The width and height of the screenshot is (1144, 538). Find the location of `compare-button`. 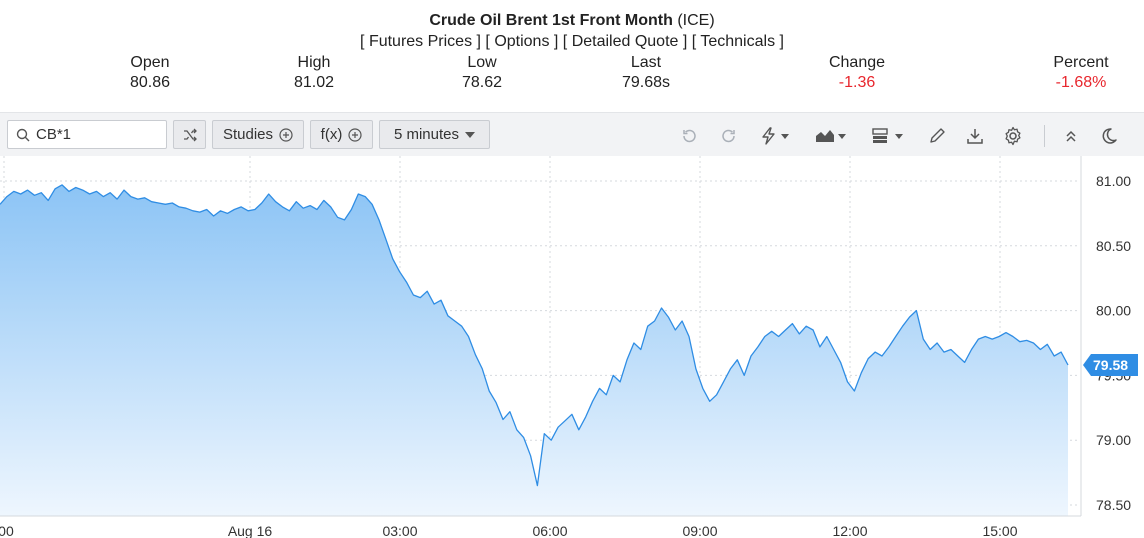

compare-button is located at coordinates (189, 134).